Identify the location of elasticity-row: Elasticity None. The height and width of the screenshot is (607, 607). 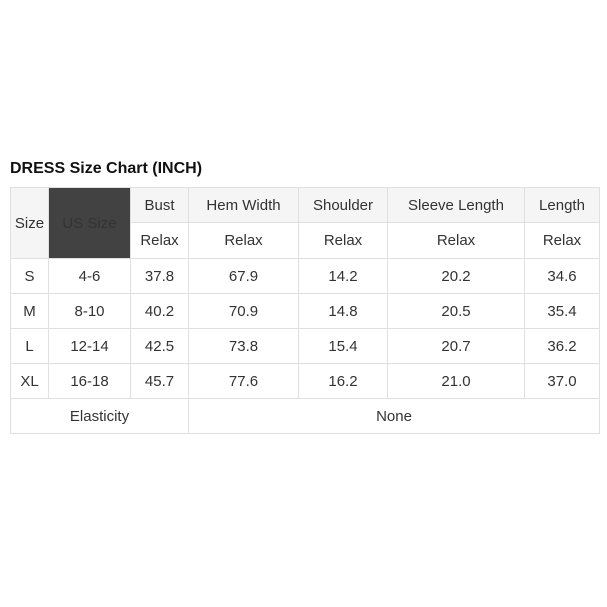
(305, 416).